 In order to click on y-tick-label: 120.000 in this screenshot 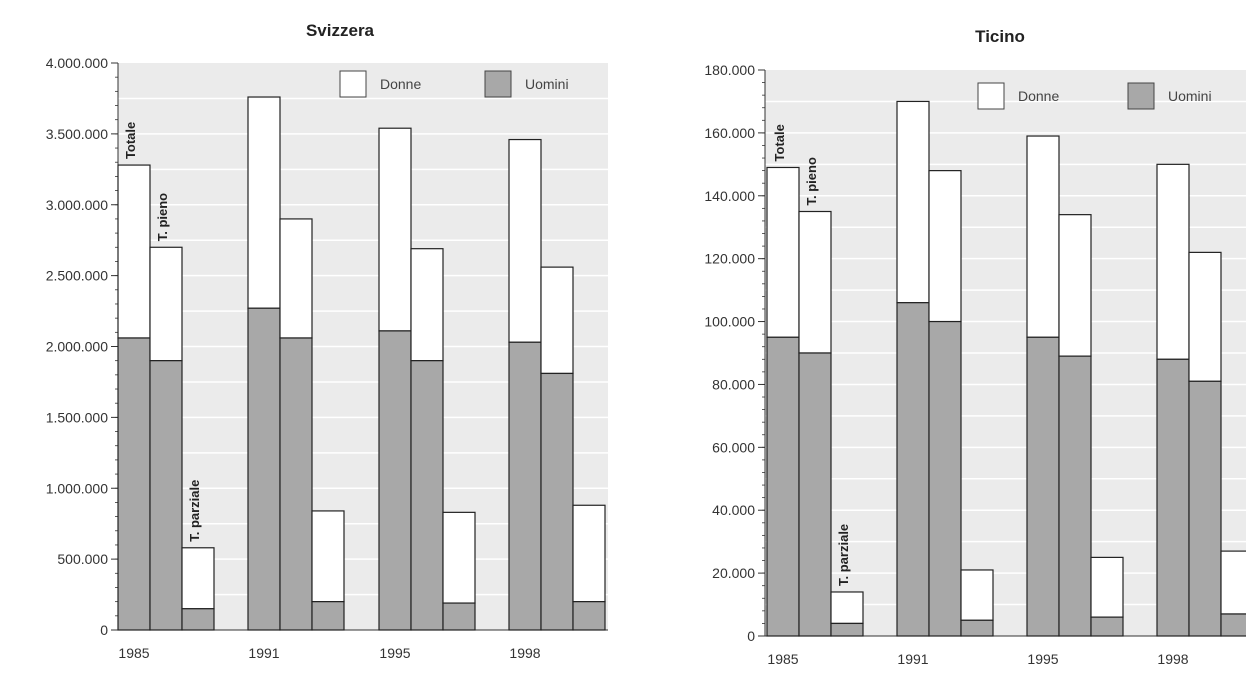, I will do `click(729, 259)`.